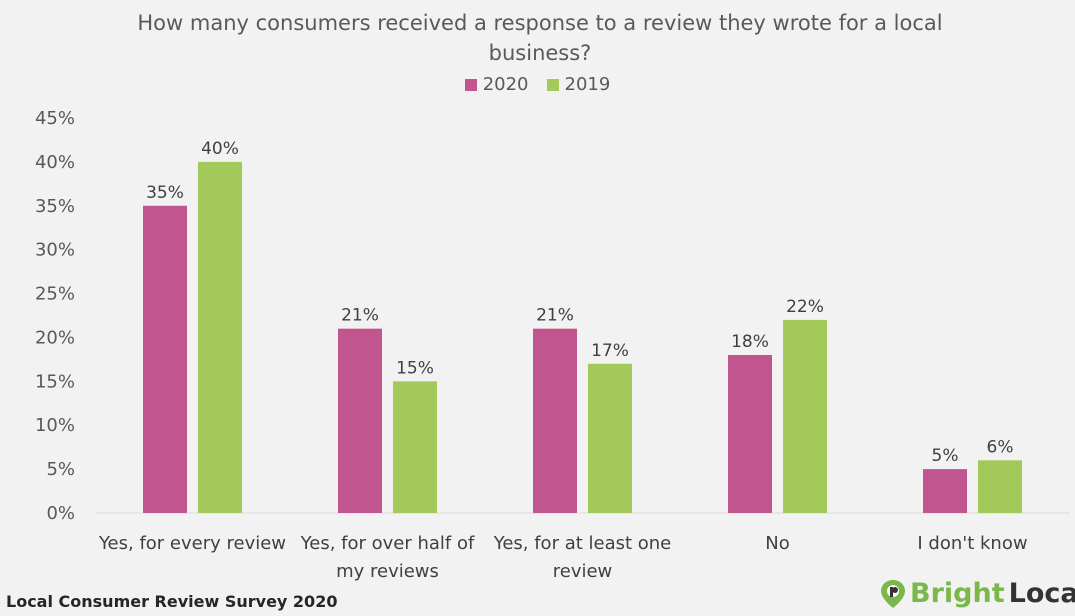 The height and width of the screenshot is (616, 1075). I want to click on data-label-2019: 15%, so click(415, 368).